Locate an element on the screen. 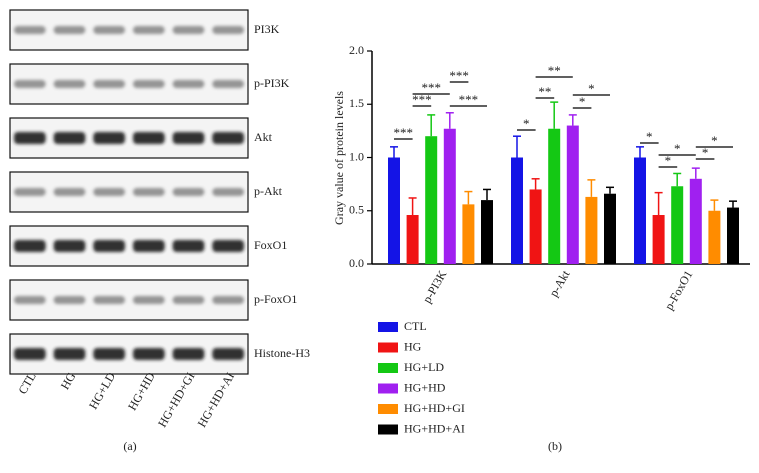 The image size is (759, 473). y-tick-label: 1.0 is located at coordinates (356, 156).